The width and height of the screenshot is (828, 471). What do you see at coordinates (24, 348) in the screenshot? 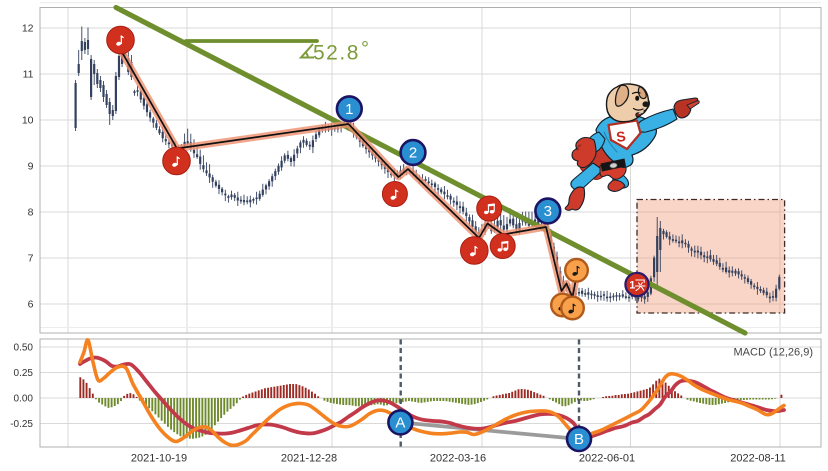
I see `svg-text: 0.50` at bounding box center [24, 348].